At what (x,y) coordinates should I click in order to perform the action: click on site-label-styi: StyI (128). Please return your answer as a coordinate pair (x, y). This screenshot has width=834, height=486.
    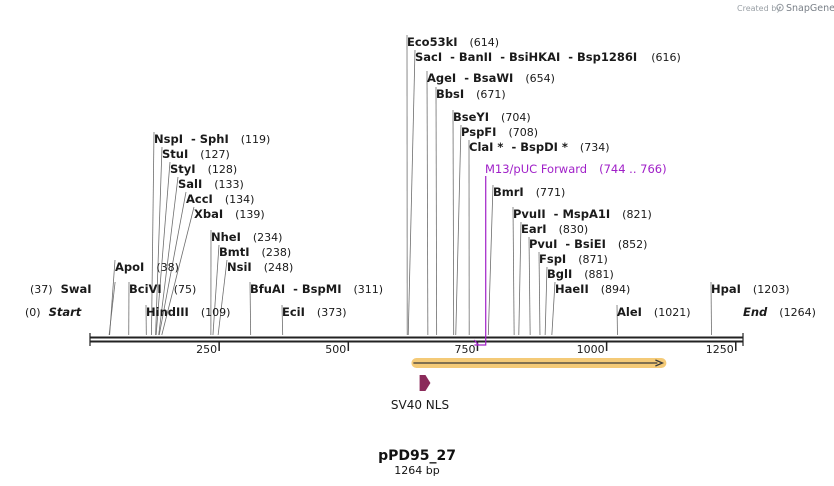
    Looking at the image, I should click on (203, 169).